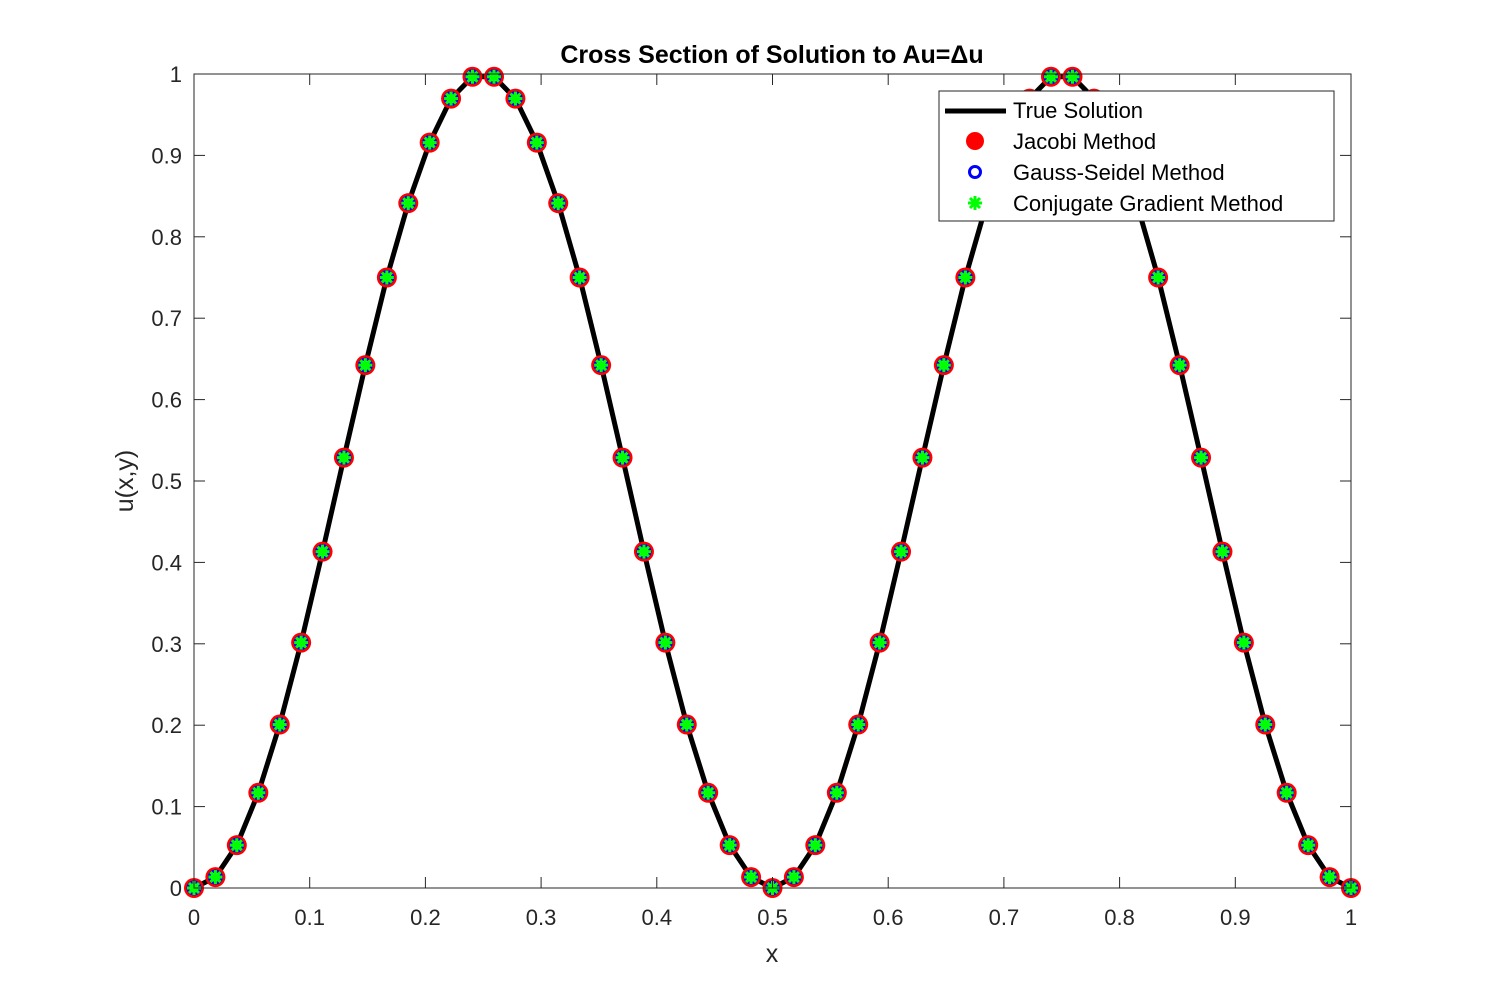 The height and width of the screenshot is (998, 1492). Describe the element at coordinates (166, 644) in the screenshot. I see `y-tick-label: 0.3` at that location.